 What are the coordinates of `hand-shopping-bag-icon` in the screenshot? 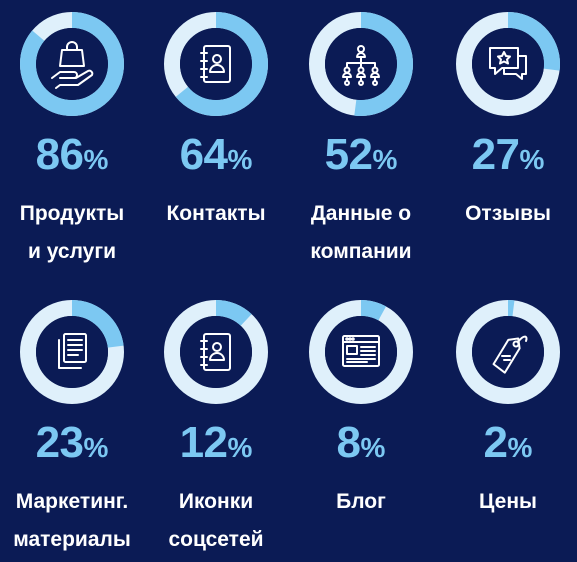 It's located at (72, 65).